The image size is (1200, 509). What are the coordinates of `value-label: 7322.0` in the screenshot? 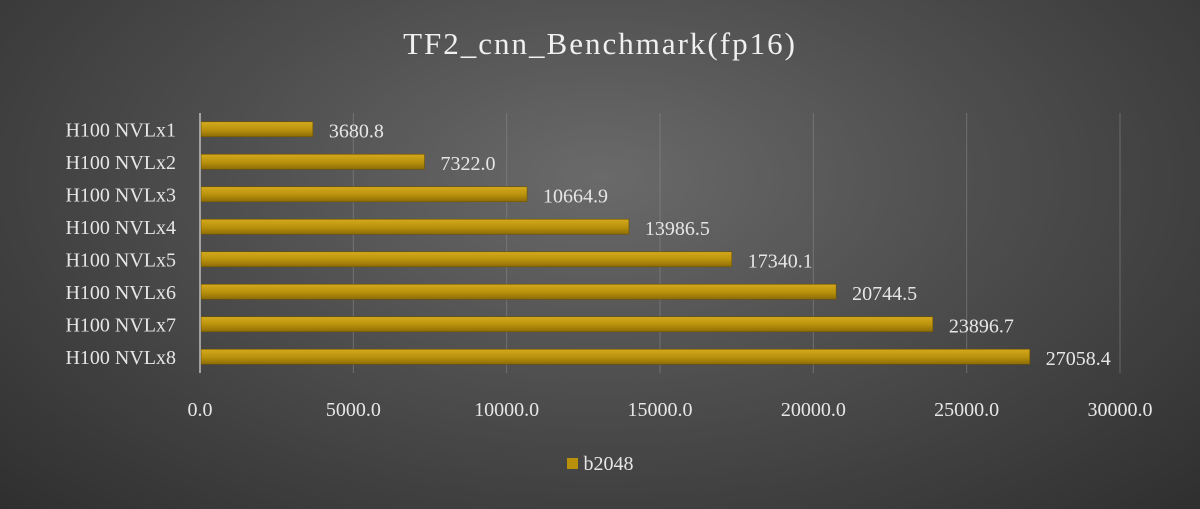 It's located at (468, 164).